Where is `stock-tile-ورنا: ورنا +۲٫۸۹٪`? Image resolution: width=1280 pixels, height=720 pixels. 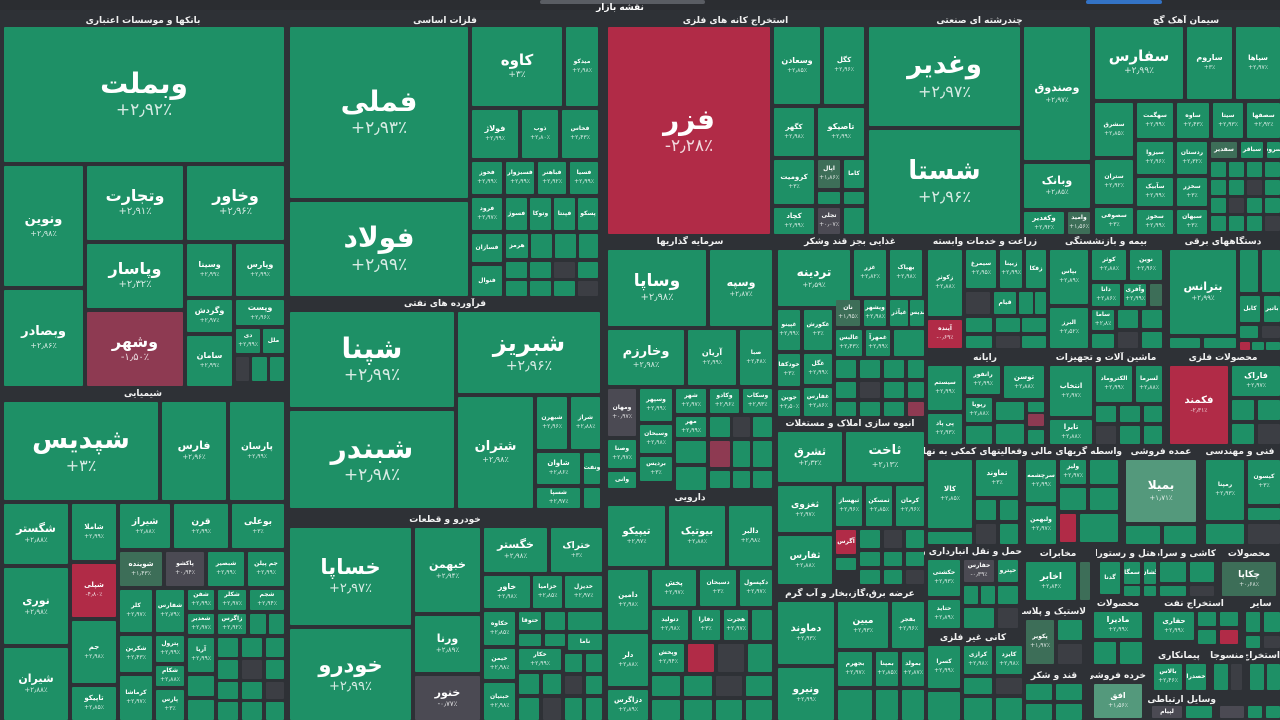 stock-tile-ورنا: ورنا +۲٫۸۹٪ is located at coordinates (447, 644).